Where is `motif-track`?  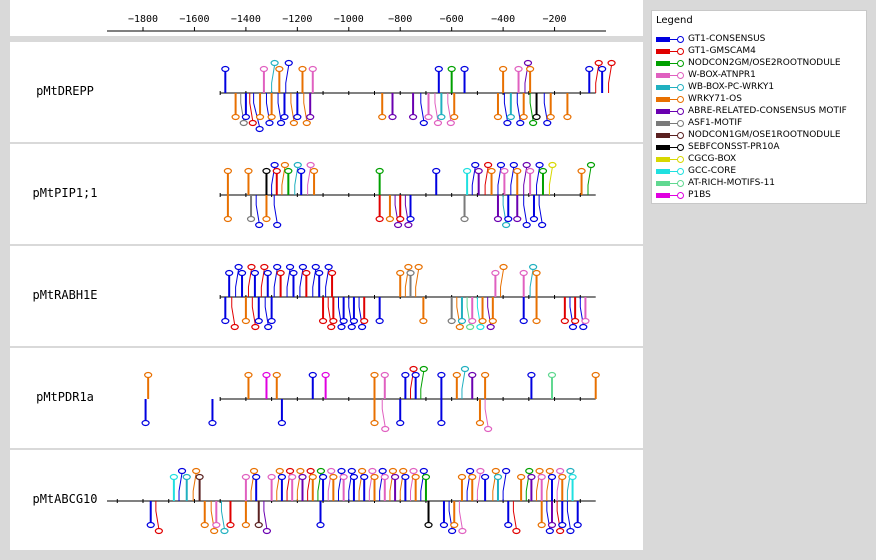 motif-track is located at coordinates (407, 297).